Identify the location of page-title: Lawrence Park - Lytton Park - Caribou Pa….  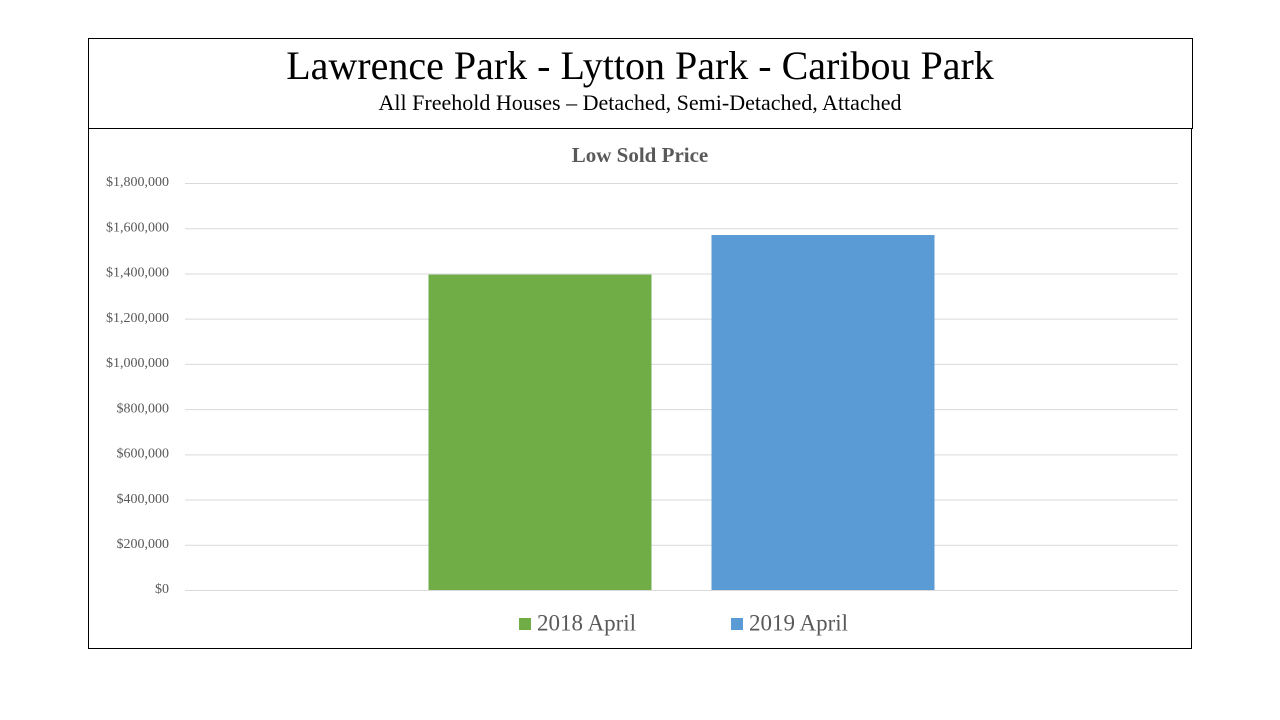
(640, 65).